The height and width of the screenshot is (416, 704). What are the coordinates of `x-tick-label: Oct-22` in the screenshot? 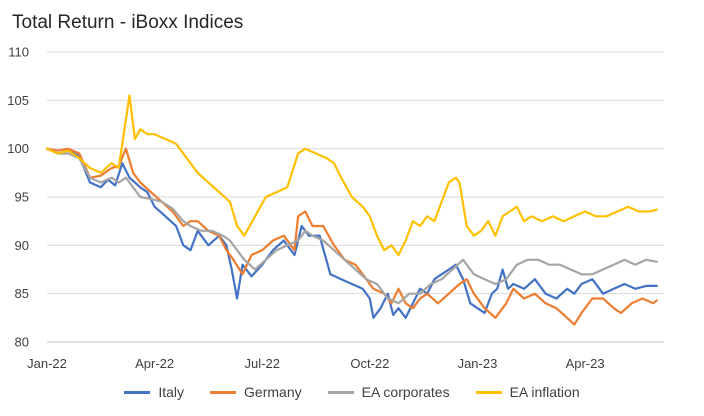 It's located at (369, 363).